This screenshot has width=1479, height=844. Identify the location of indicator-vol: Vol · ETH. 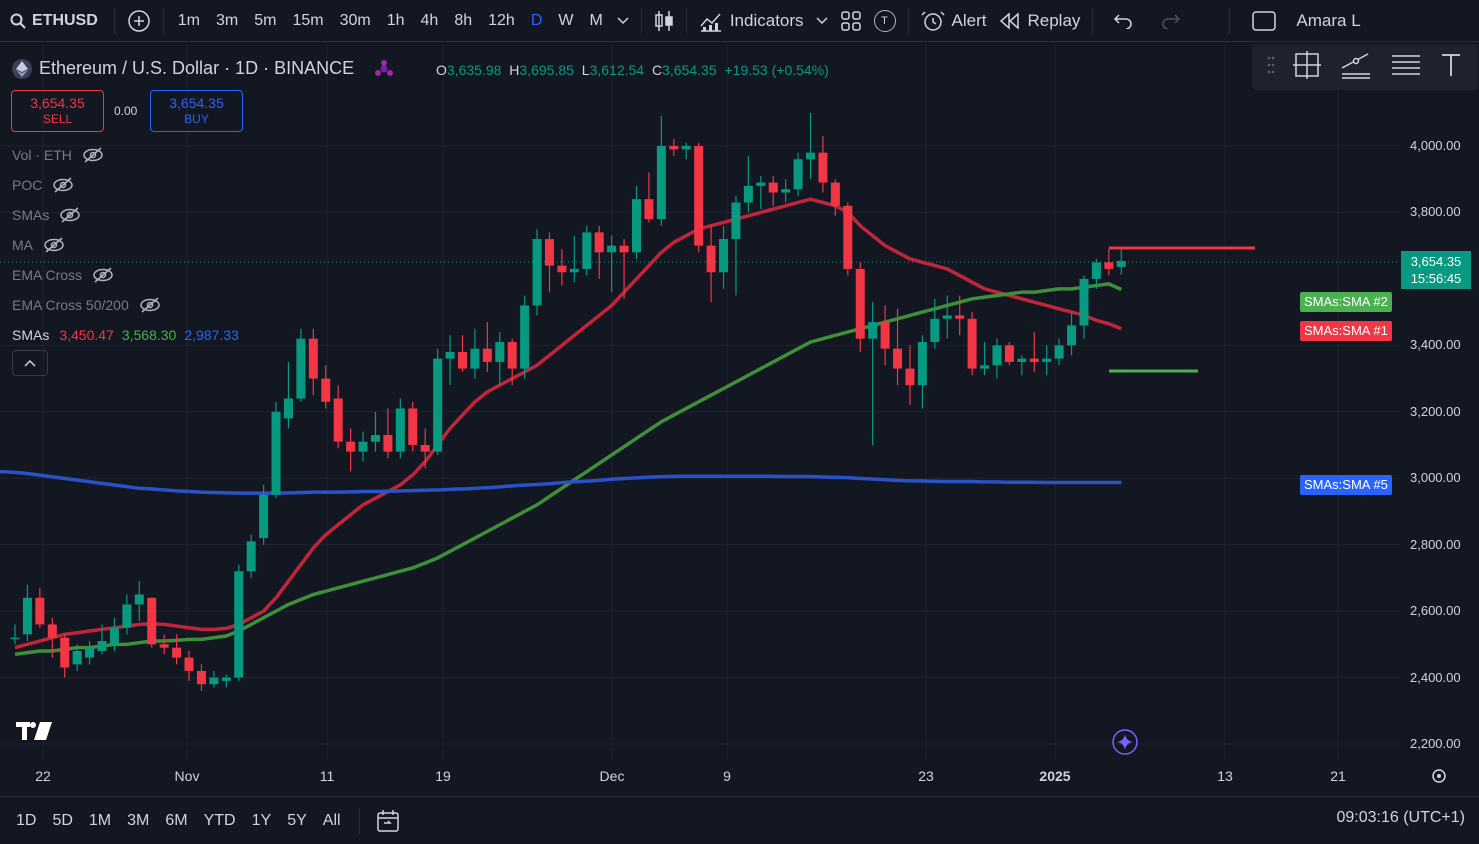
(125, 155).